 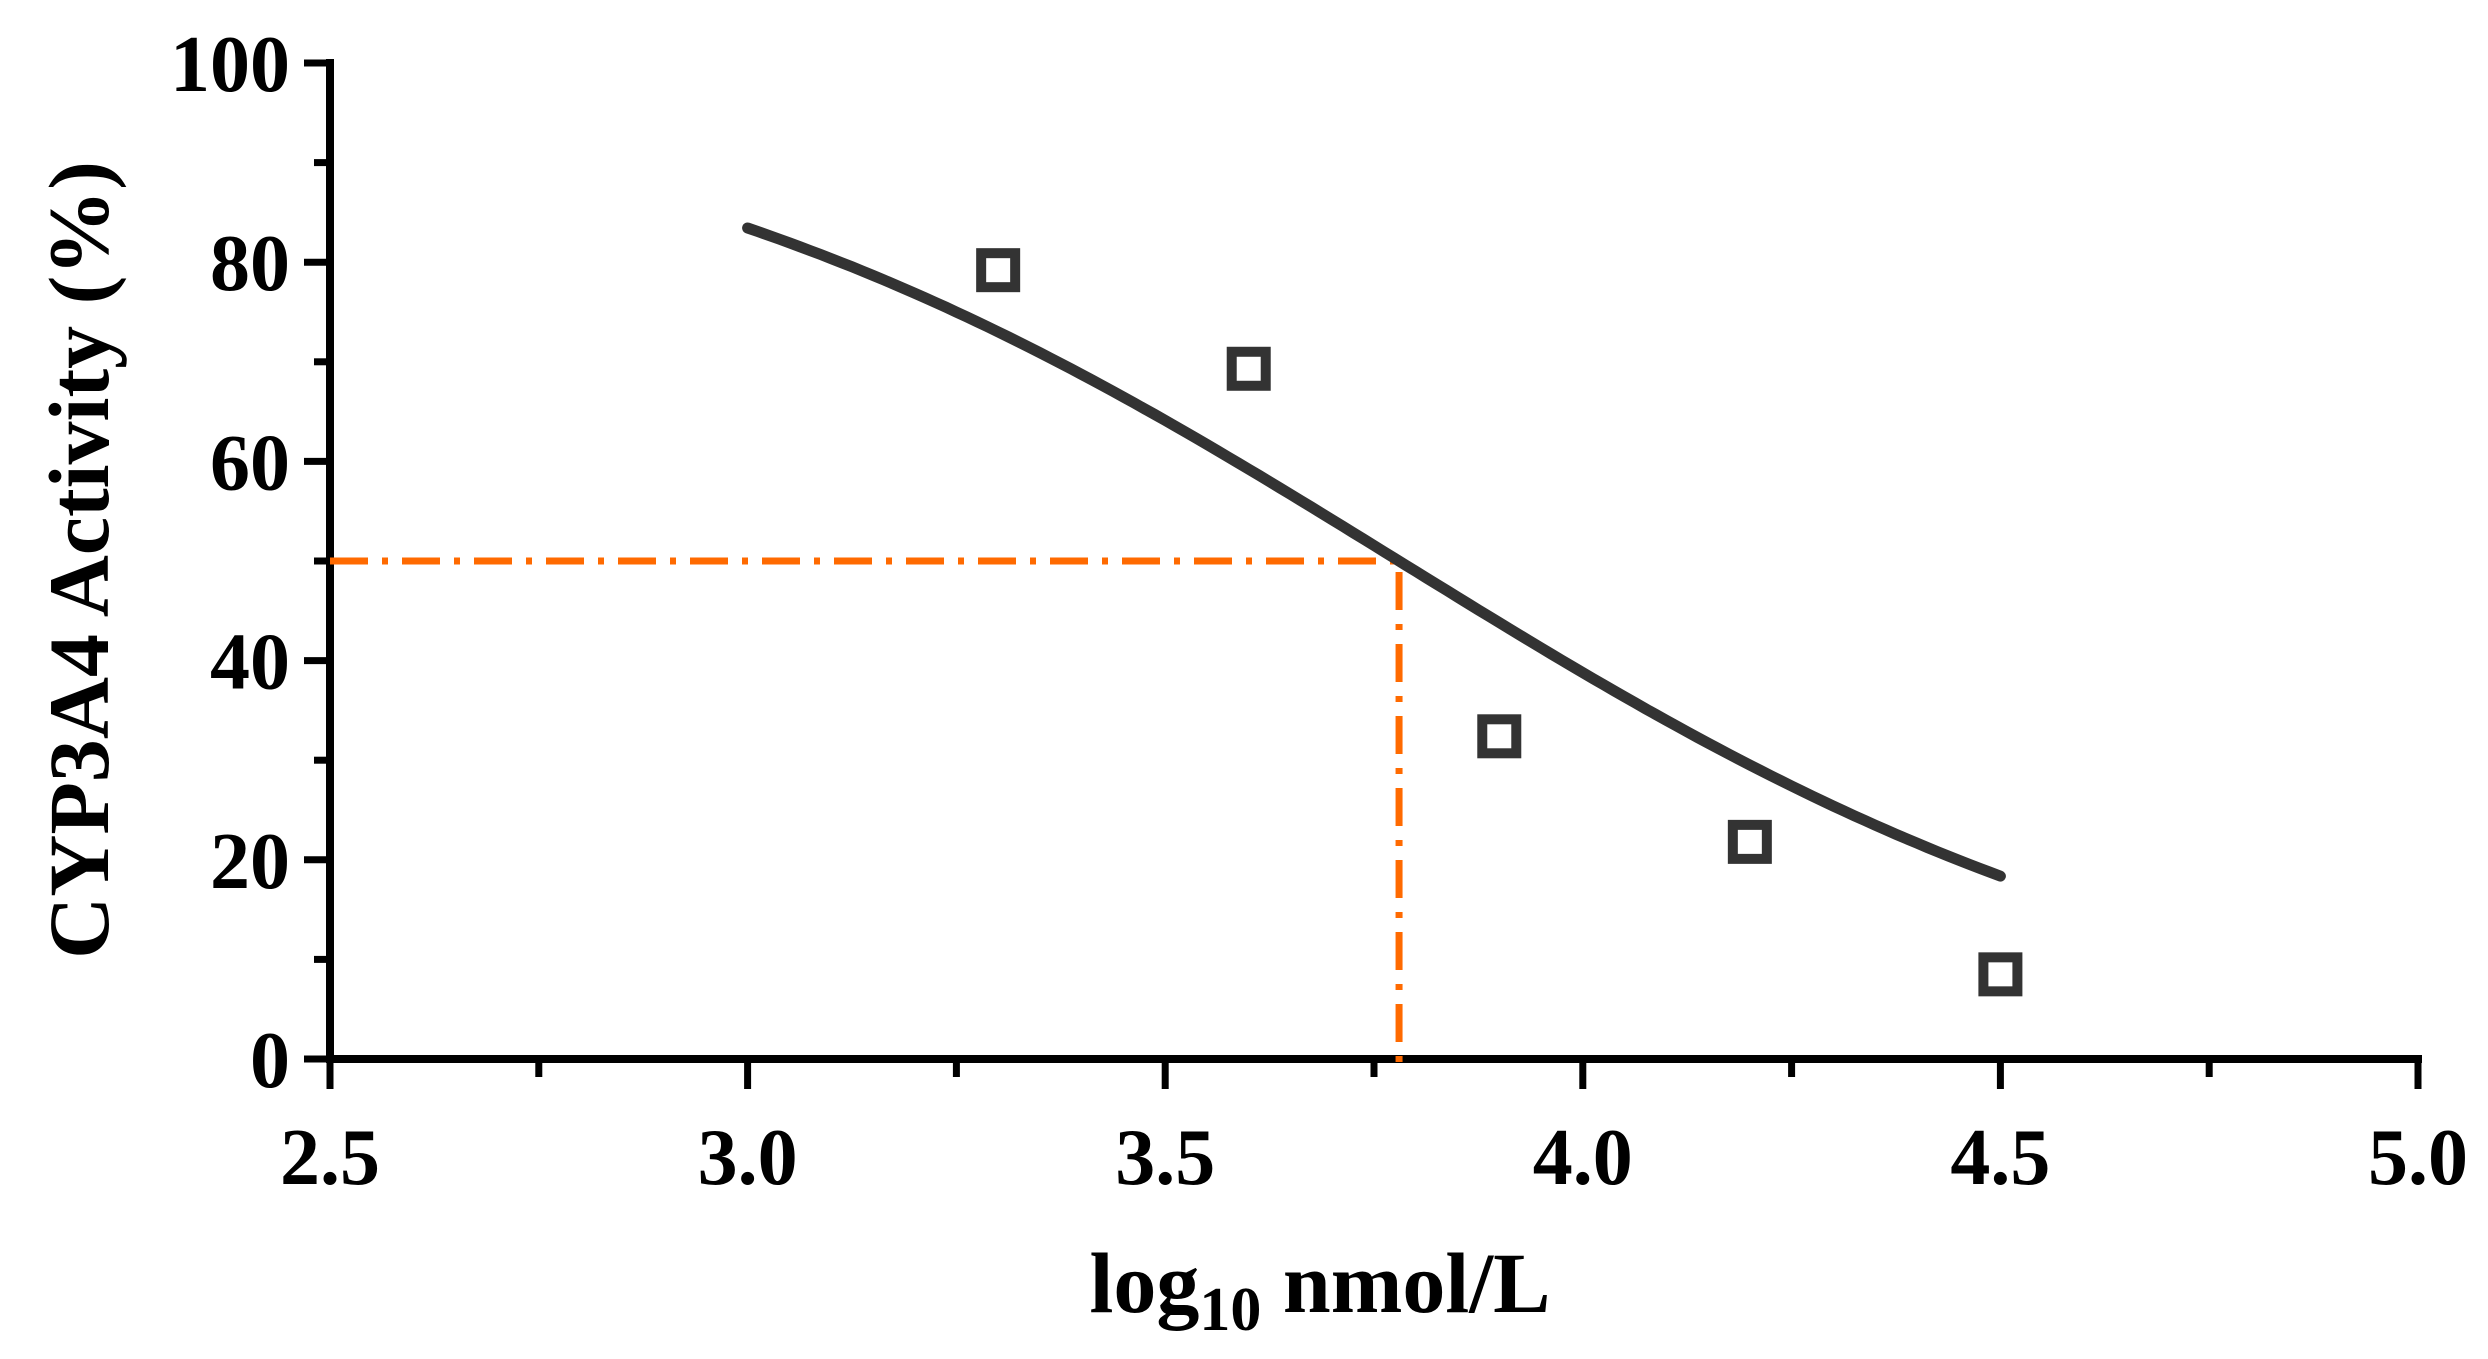 What do you see at coordinates (330, 1158) in the screenshot?
I see `x-tick-label: 2.5` at bounding box center [330, 1158].